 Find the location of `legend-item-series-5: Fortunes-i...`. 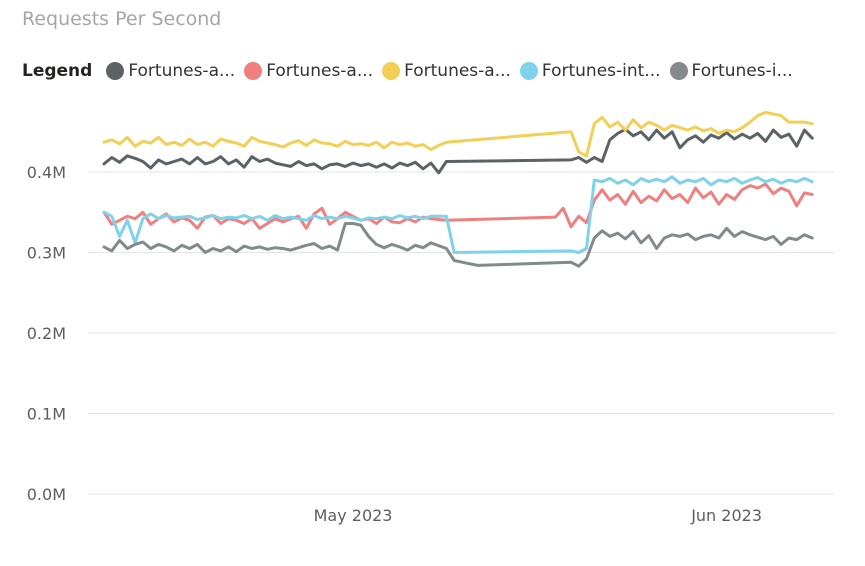

legend-item-series-5: Fortunes-i... is located at coordinates (731, 71).